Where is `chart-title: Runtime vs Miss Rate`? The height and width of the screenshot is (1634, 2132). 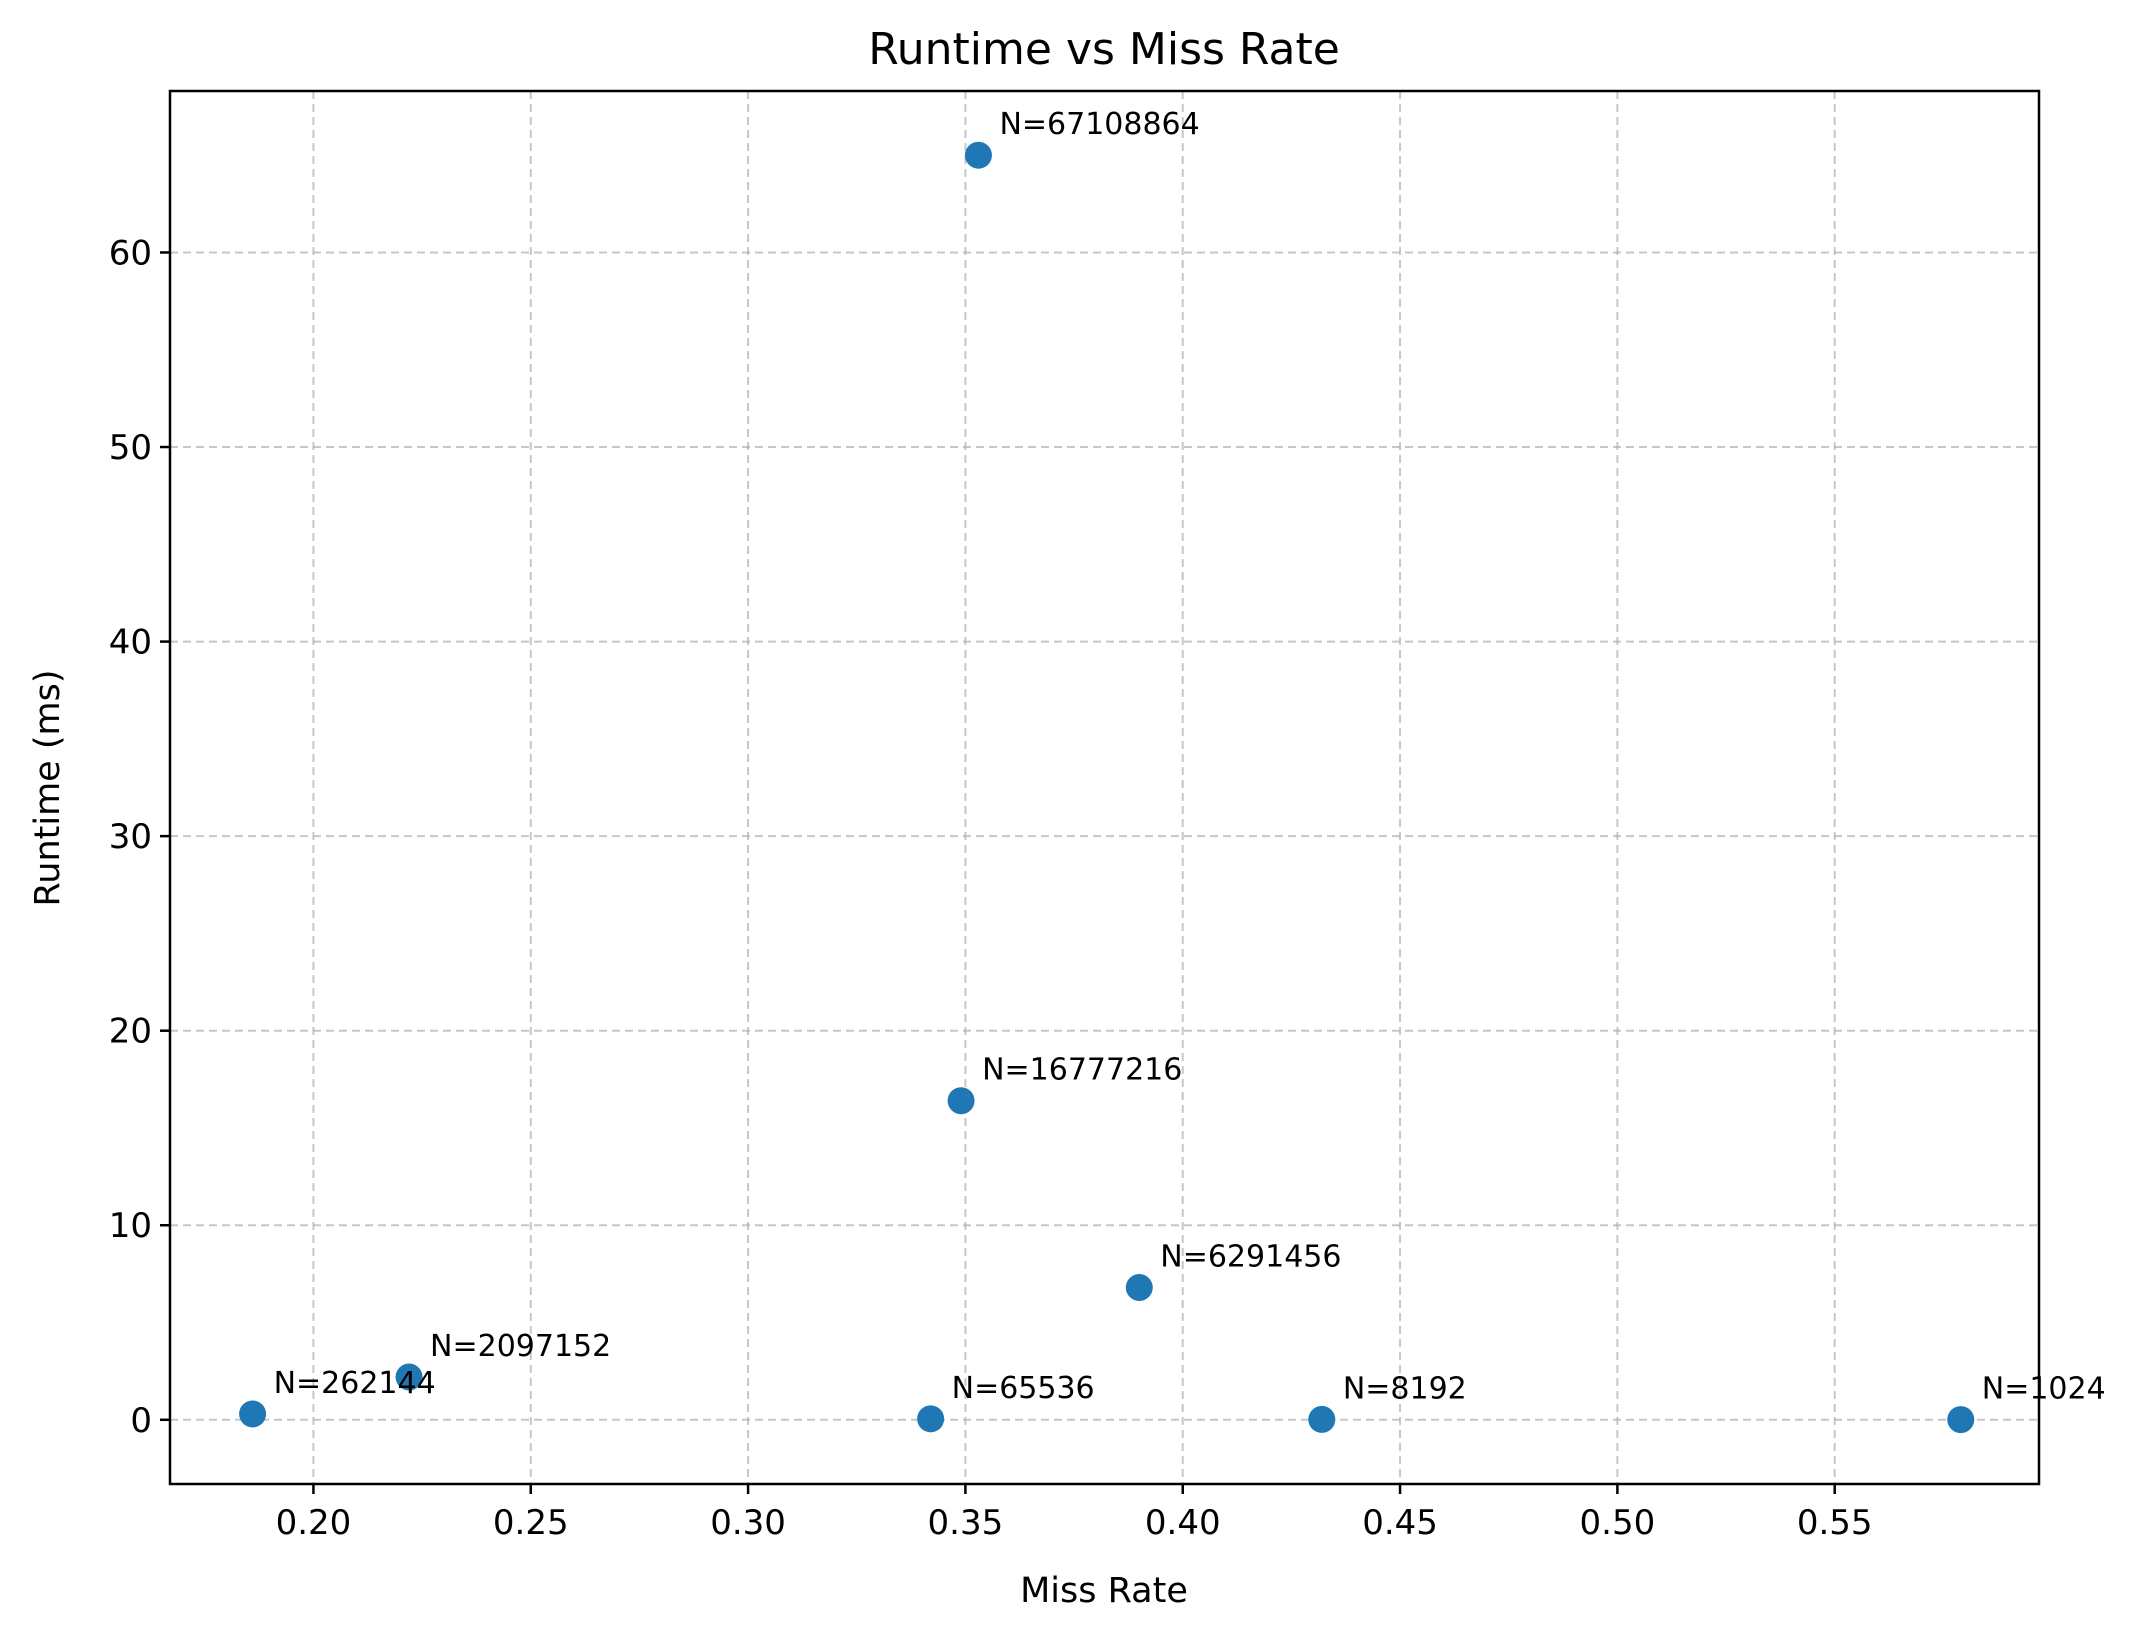 chart-title: Runtime vs Miss Rate is located at coordinates (1104, 49).